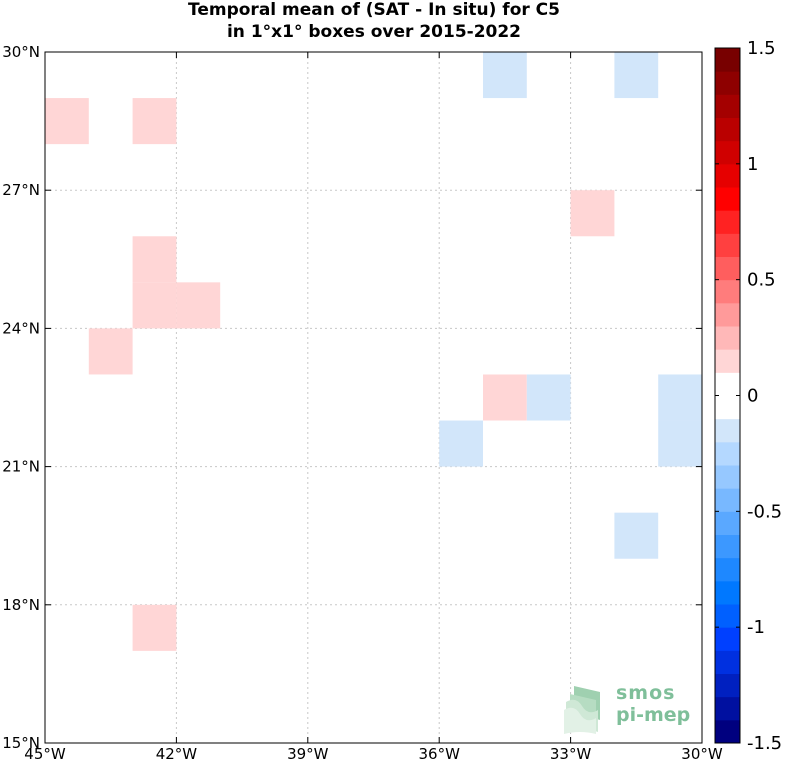  Describe the element at coordinates (582, 710) in the screenshot. I see `logo-waves-icon` at that location.